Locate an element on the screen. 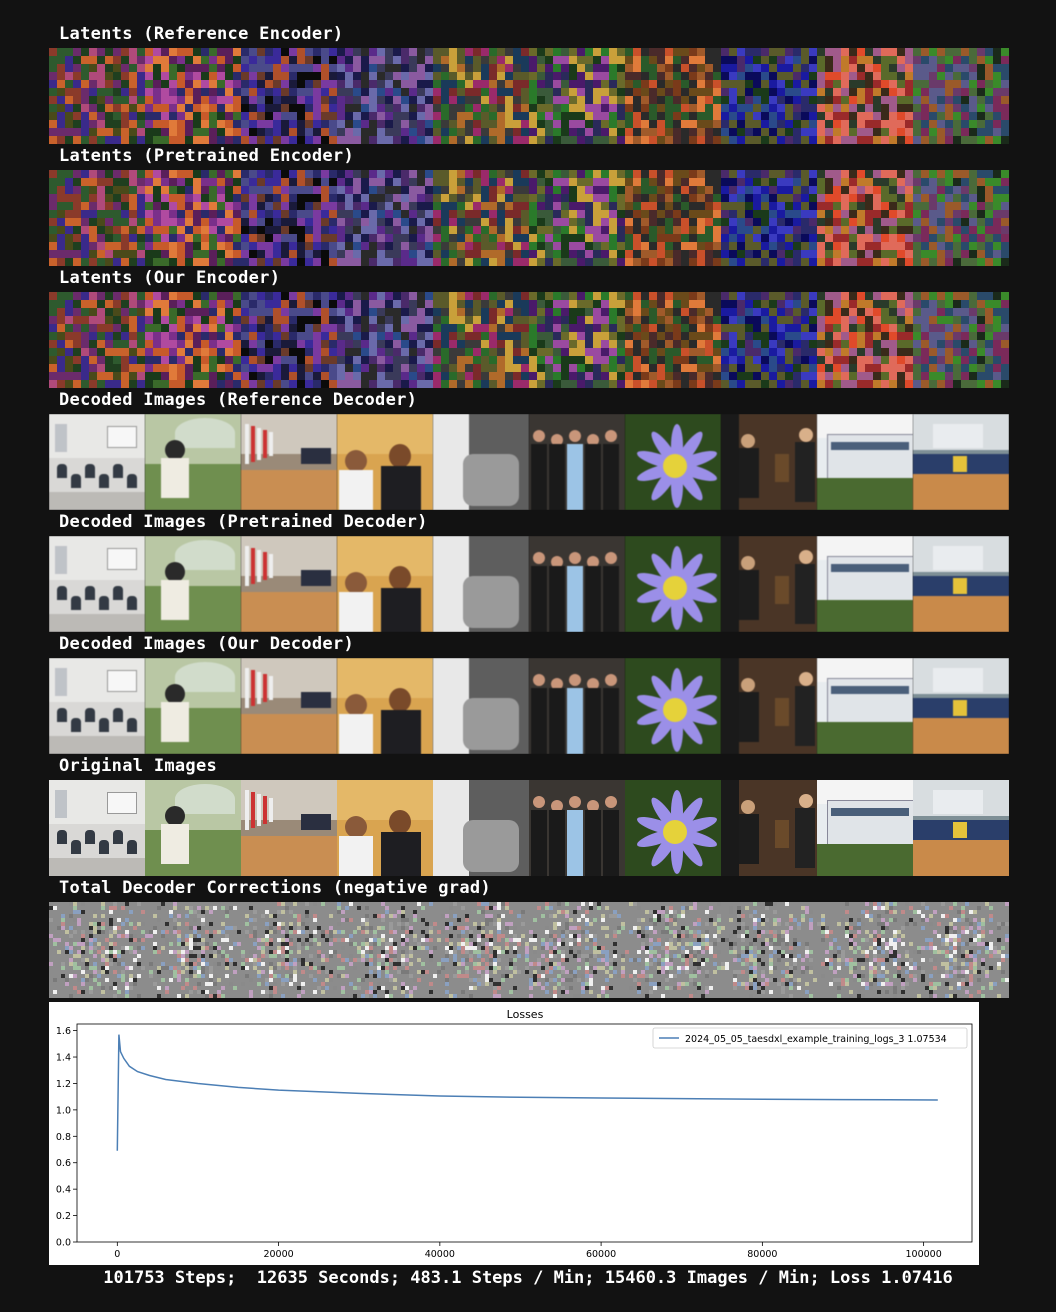  x-tick-label: 80000 is located at coordinates (762, 1254).